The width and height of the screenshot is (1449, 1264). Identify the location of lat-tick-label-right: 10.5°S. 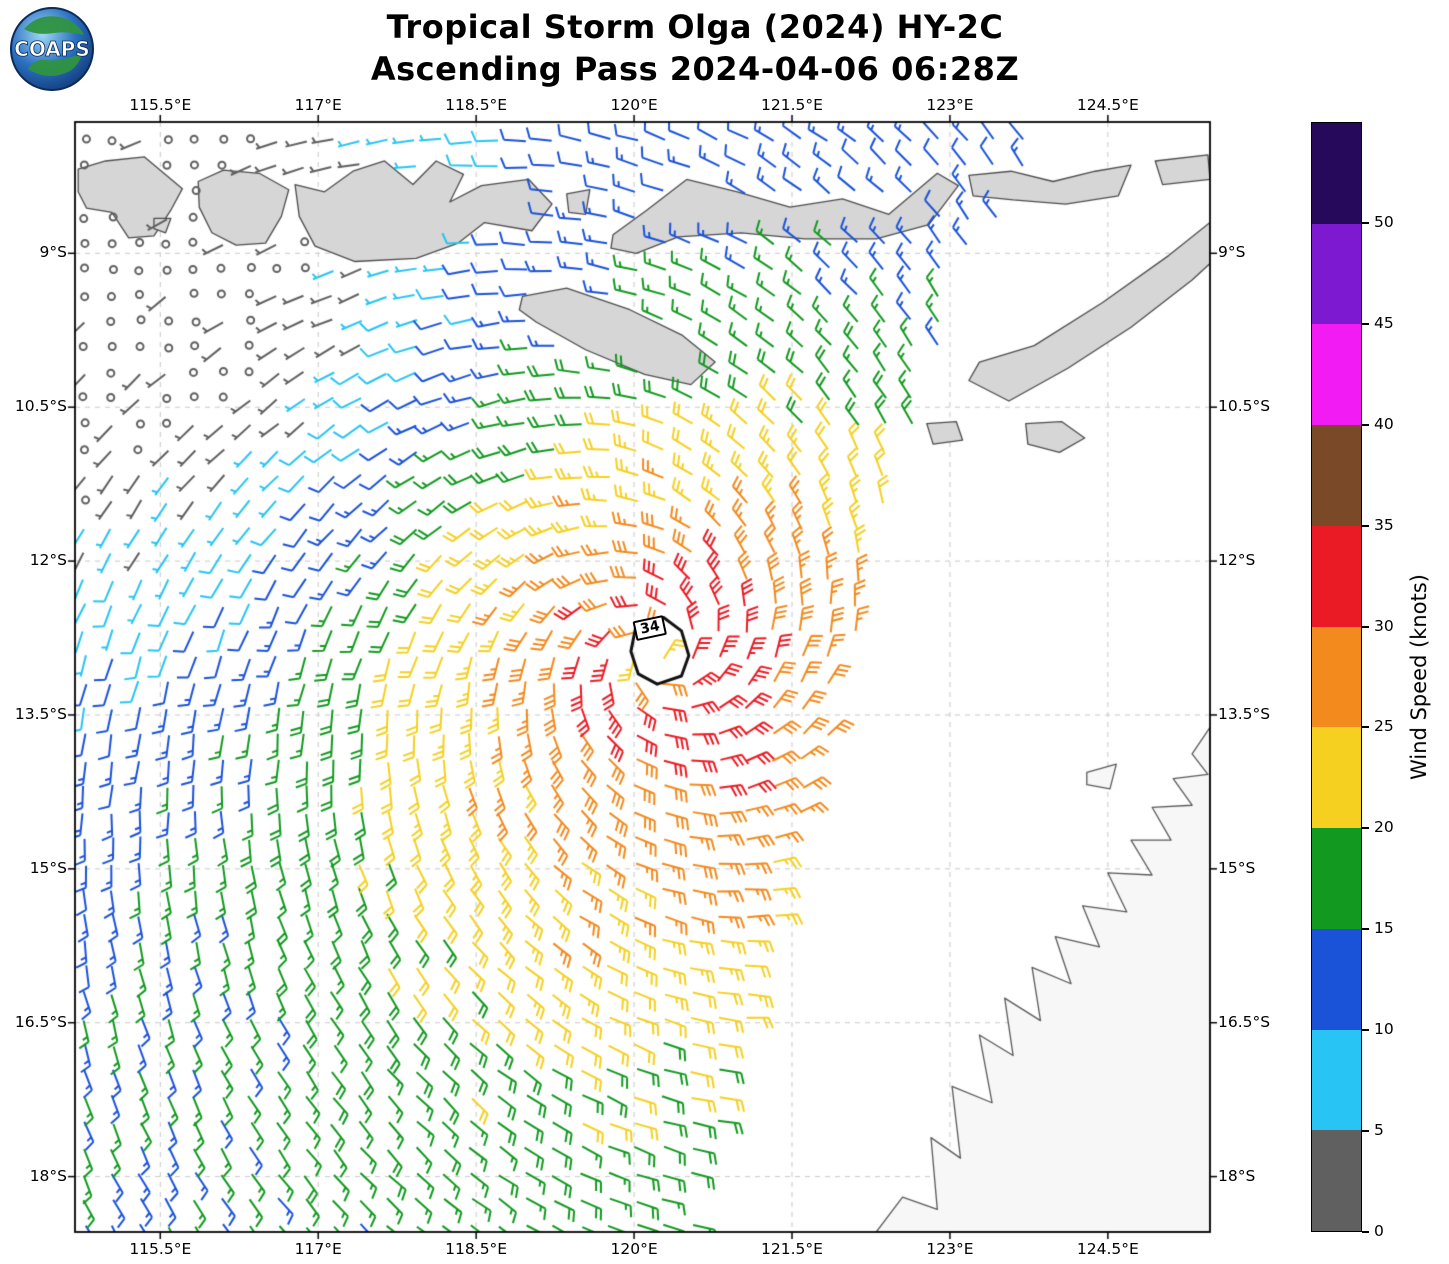
(1244, 406).